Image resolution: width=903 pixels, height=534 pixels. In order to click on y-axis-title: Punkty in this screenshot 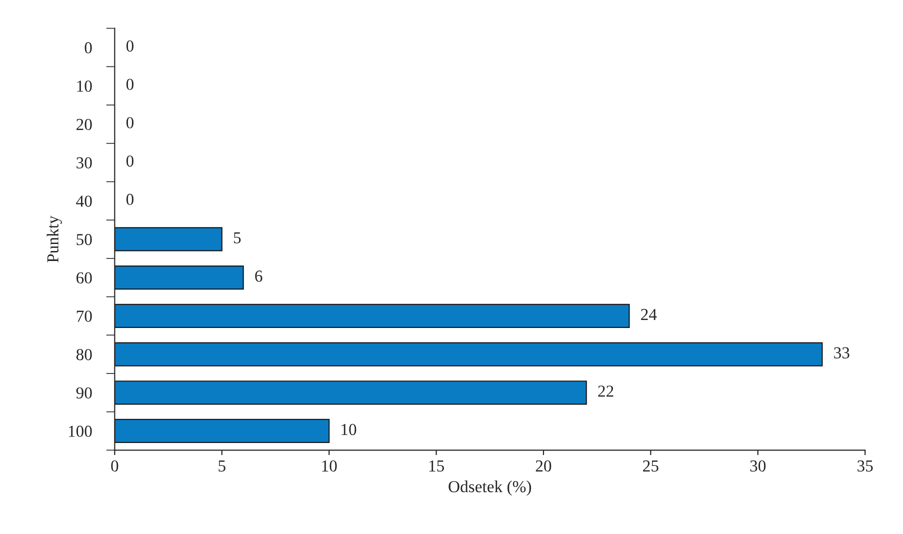, I will do `click(54, 239)`.